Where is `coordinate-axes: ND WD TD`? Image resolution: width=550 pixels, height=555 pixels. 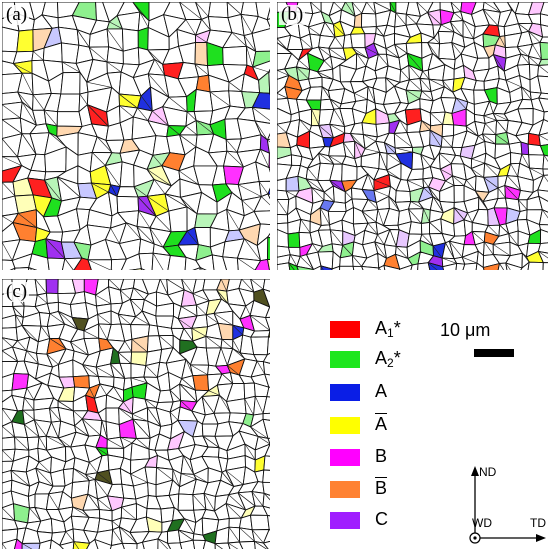
coordinate-axes: ND WD TD is located at coordinates (504, 505).